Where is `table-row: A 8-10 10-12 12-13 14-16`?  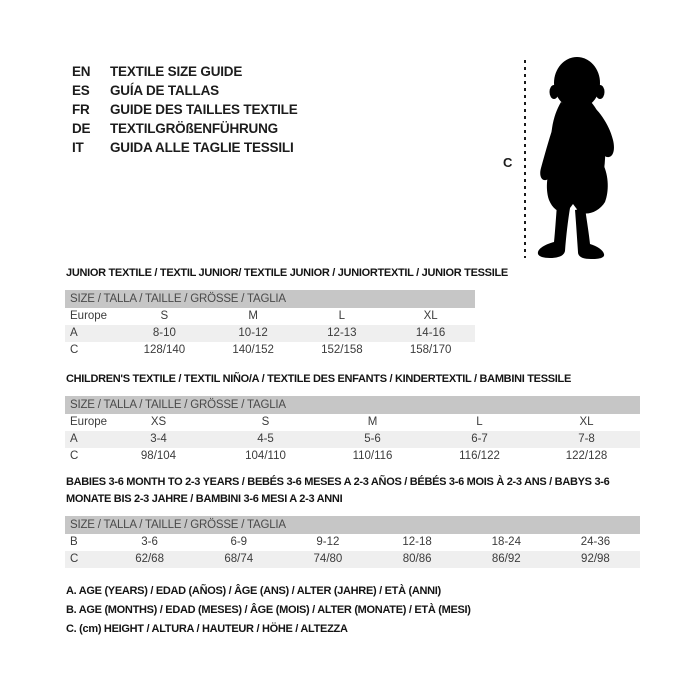 table-row: A 8-10 10-12 12-13 14-16 is located at coordinates (270, 333).